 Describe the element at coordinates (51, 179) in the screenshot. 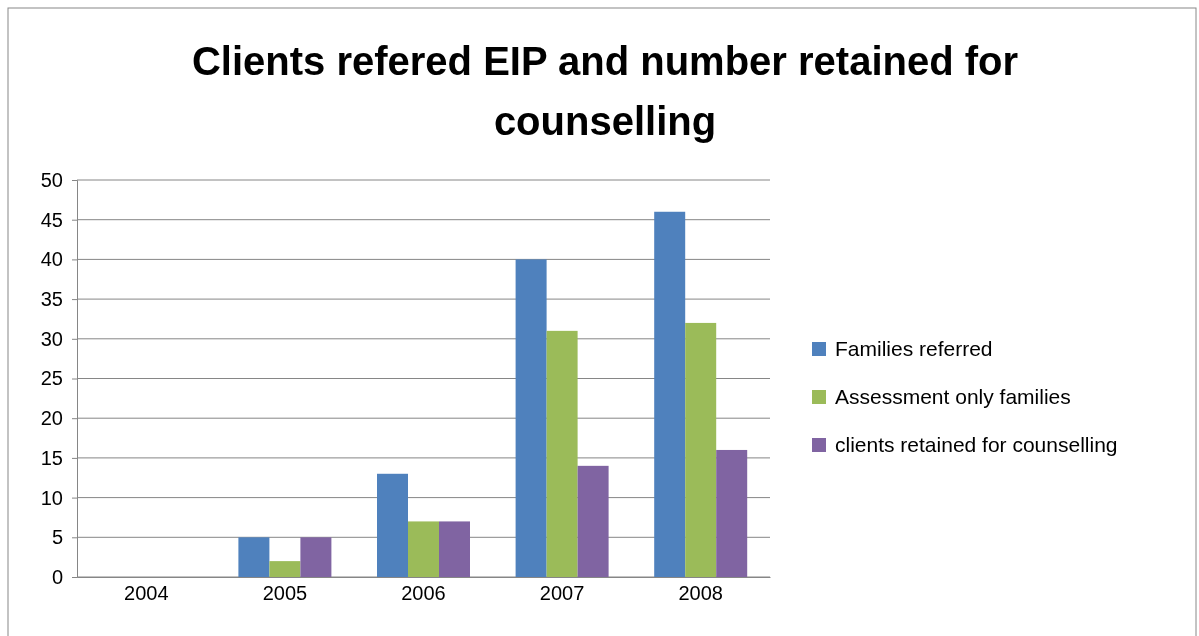

I see `y-tick-label: 50` at that location.